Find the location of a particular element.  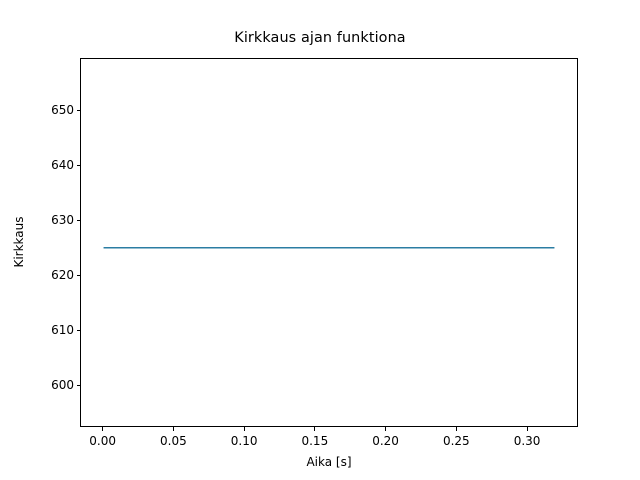

y-tick-label: 630 is located at coordinates (62, 220).